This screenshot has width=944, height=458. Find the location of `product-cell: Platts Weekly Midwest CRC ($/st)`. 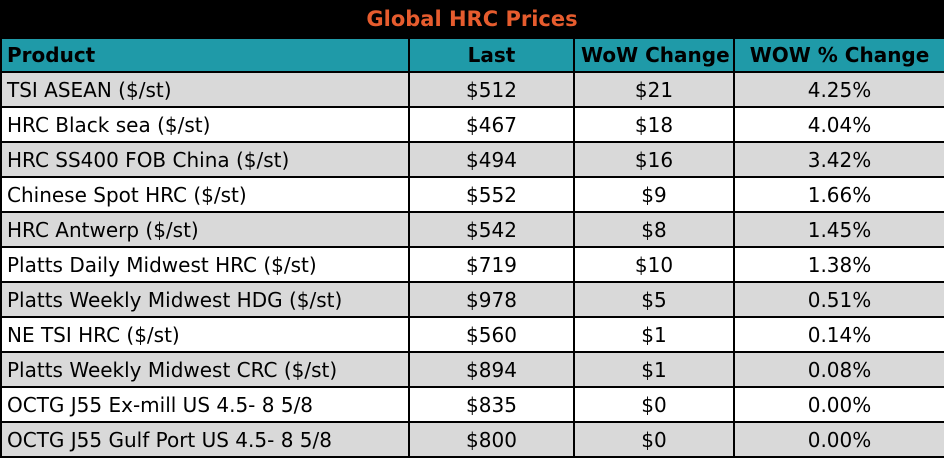

product-cell: Platts Weekly Midwest CRC ($/st) is located at coordinates (205, 369).